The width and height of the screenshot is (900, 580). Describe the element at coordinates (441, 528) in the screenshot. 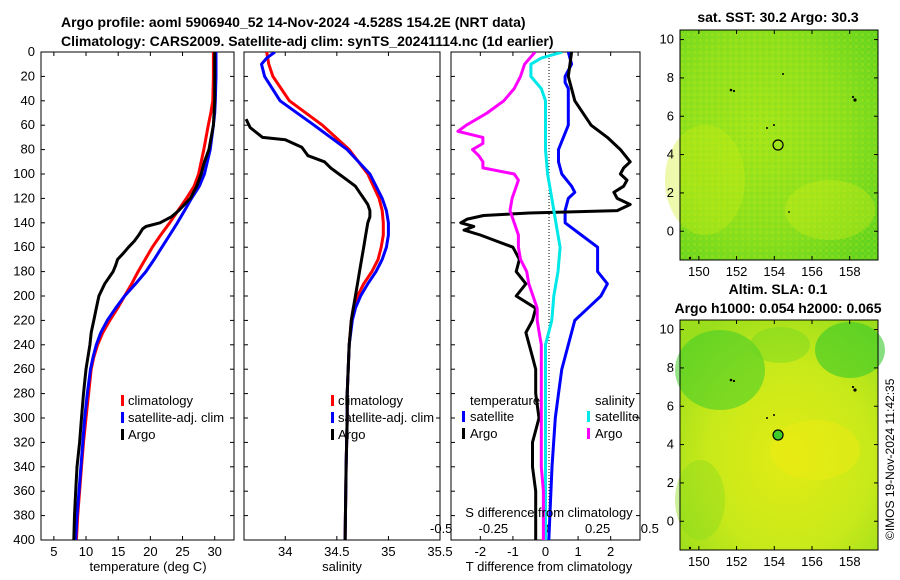

I see `x-tick-label: -0.5` at that location.